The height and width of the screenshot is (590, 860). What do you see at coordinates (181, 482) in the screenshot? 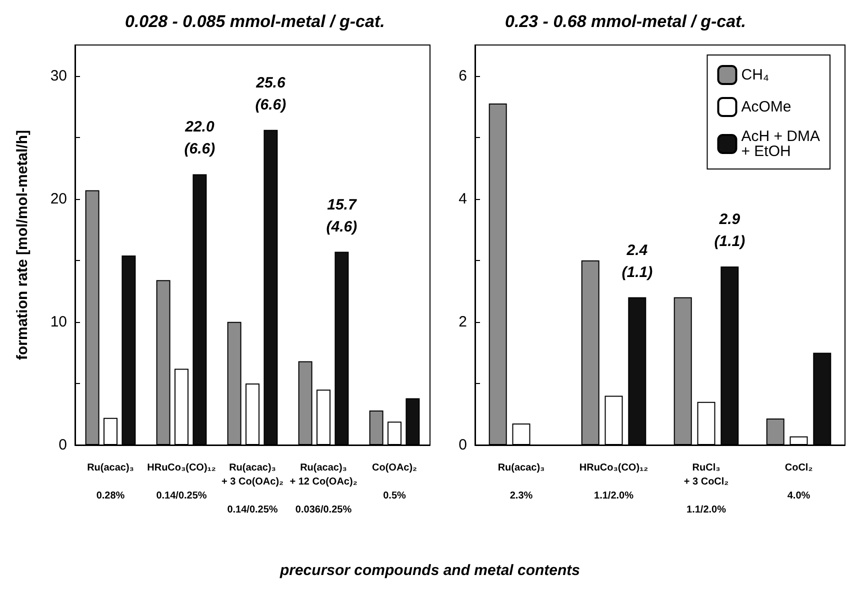
I see `category-label: HRuCo₃(CO)₁₂ 0.14/0.25%` at bounding box center [181, 482].